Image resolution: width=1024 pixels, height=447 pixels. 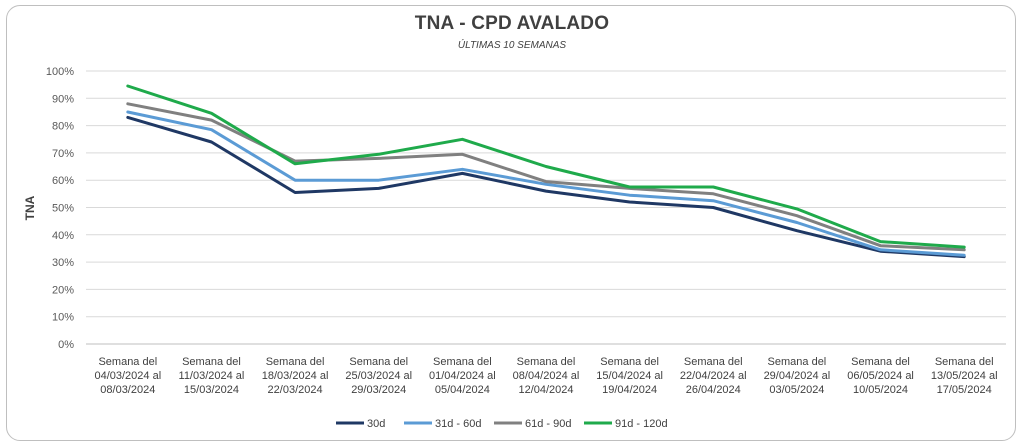 I want to click on y-tick-label: 40%, so click(x=63, y=236).